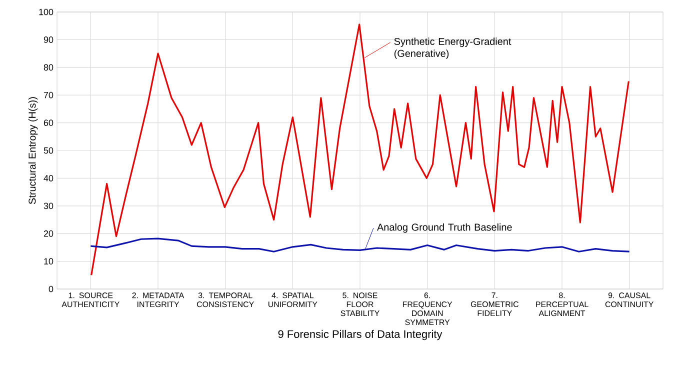 This screenshot has height=371, width=680. What do you see at coordinates (33, 150) in the screenshot?
I see `y-axis-title: Structural Entropy (H(s))` at bounding box center [33, 150].